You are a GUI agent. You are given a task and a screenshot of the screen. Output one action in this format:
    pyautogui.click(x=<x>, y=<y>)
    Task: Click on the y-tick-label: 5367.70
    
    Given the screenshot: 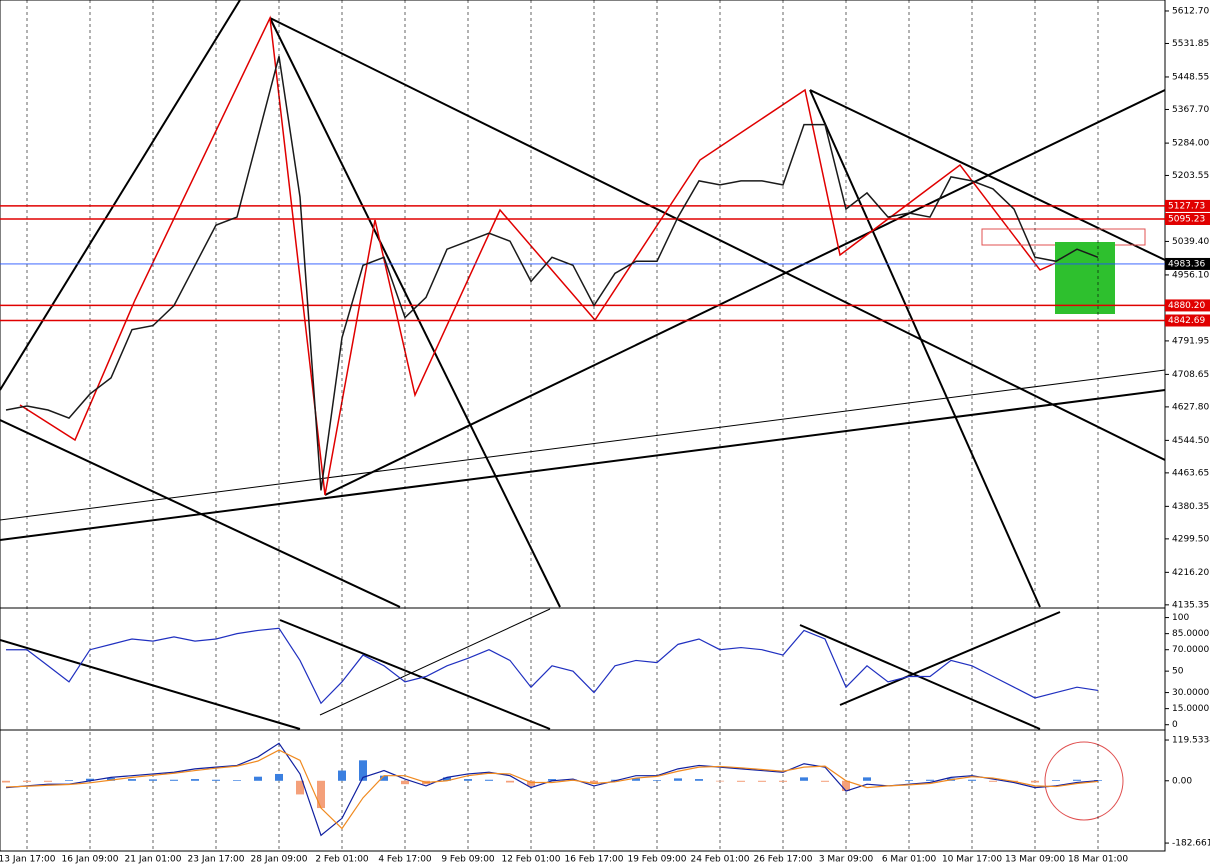 What is the action you would take?
    pyautogui.click(x=1190, y=110)
    